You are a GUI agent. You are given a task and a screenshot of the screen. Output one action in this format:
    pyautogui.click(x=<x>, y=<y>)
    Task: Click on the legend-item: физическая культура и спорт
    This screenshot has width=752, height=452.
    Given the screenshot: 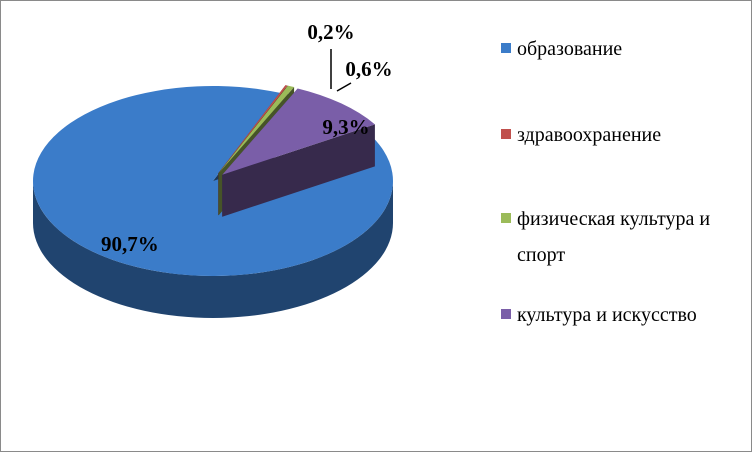 What is the action you would take?
    pyautogui.click(x=626, y=237)
    